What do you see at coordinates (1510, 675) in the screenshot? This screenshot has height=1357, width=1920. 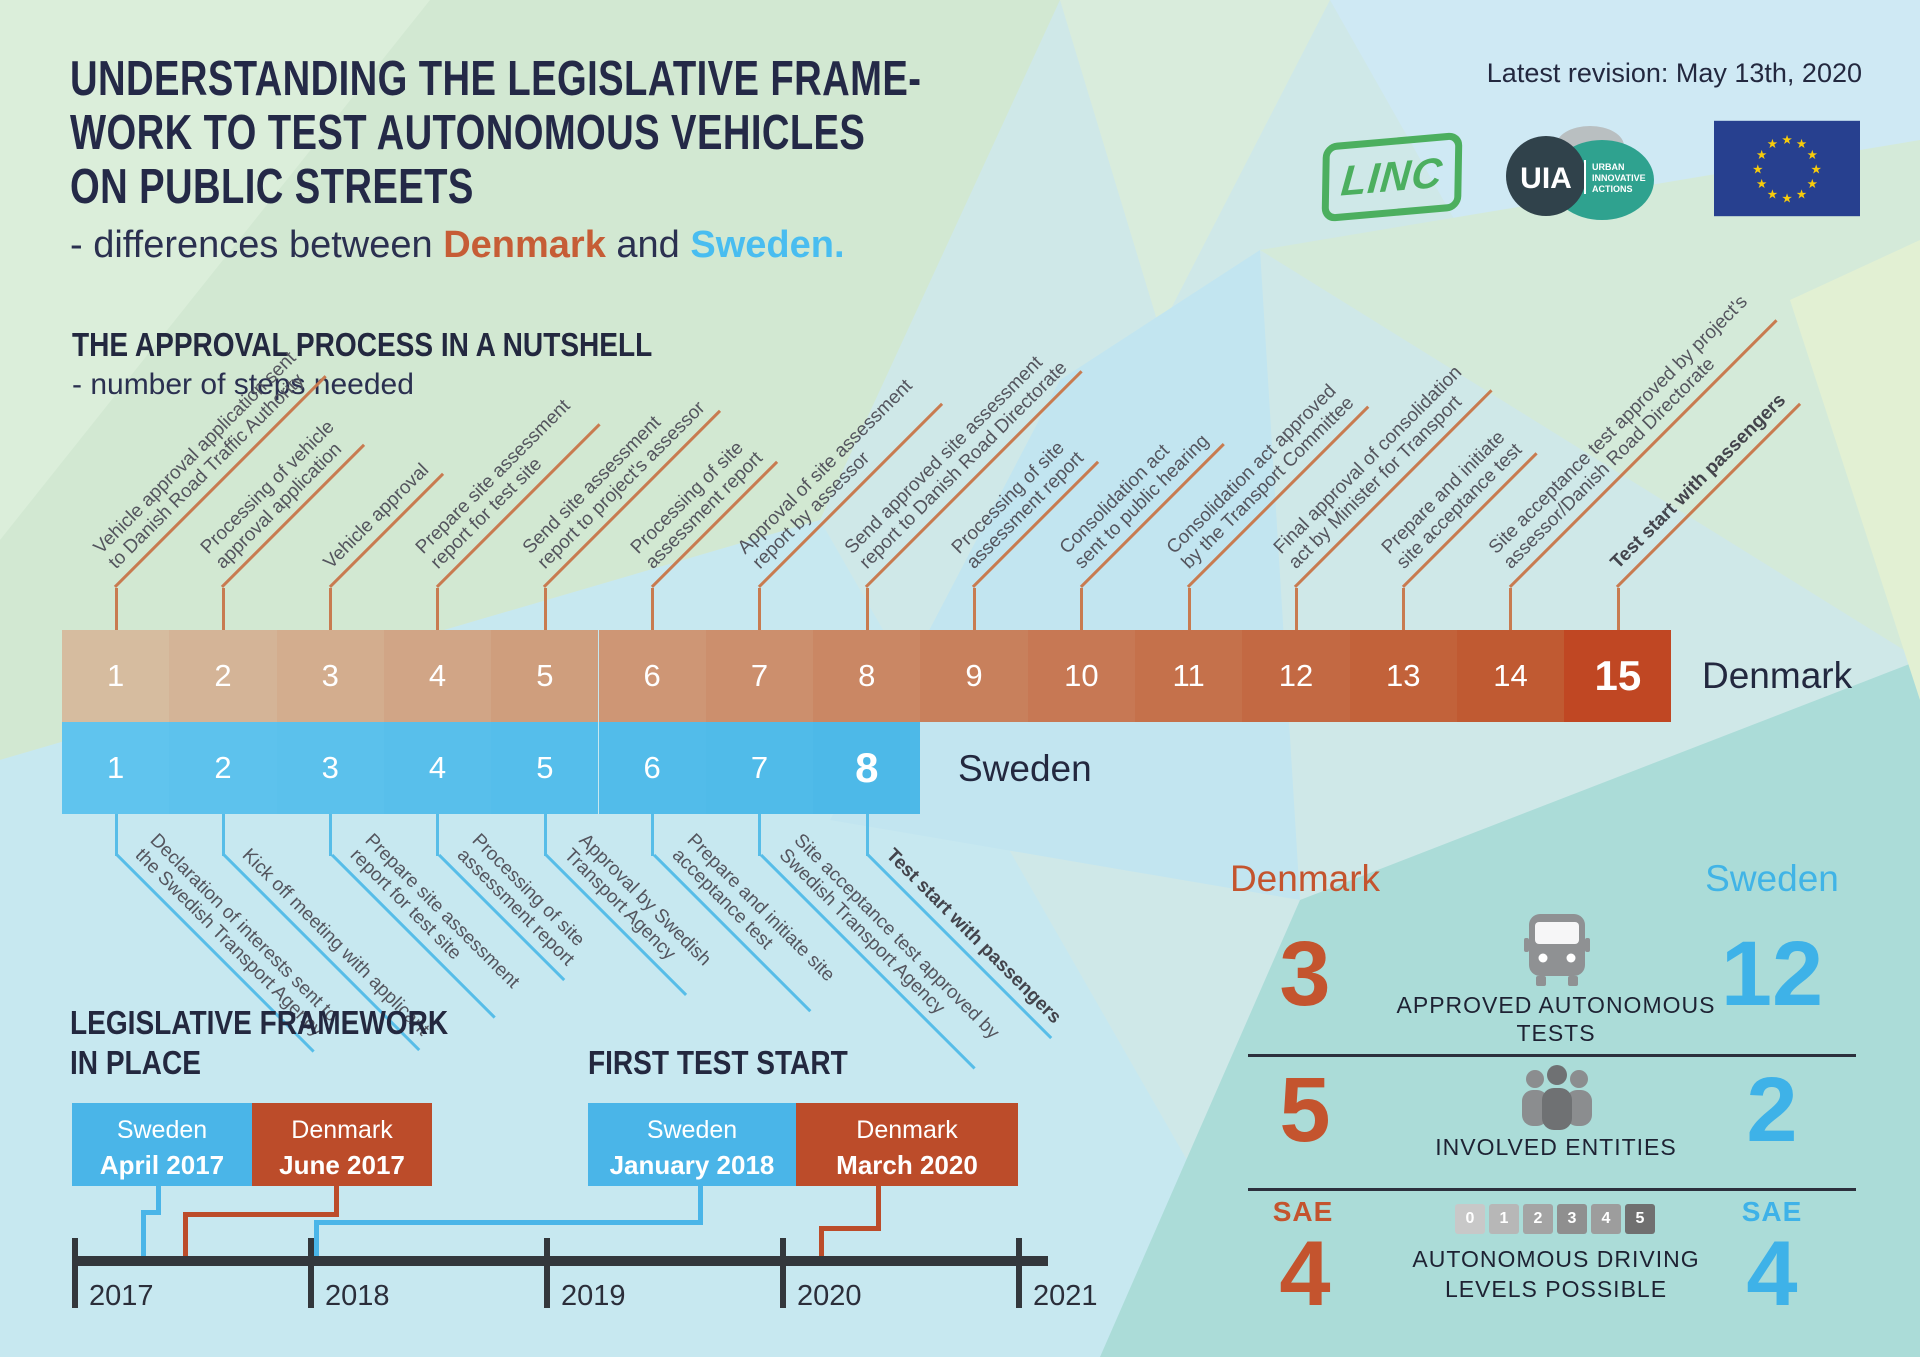 I see `step-number: 14` at bounding box center [1510, 675].